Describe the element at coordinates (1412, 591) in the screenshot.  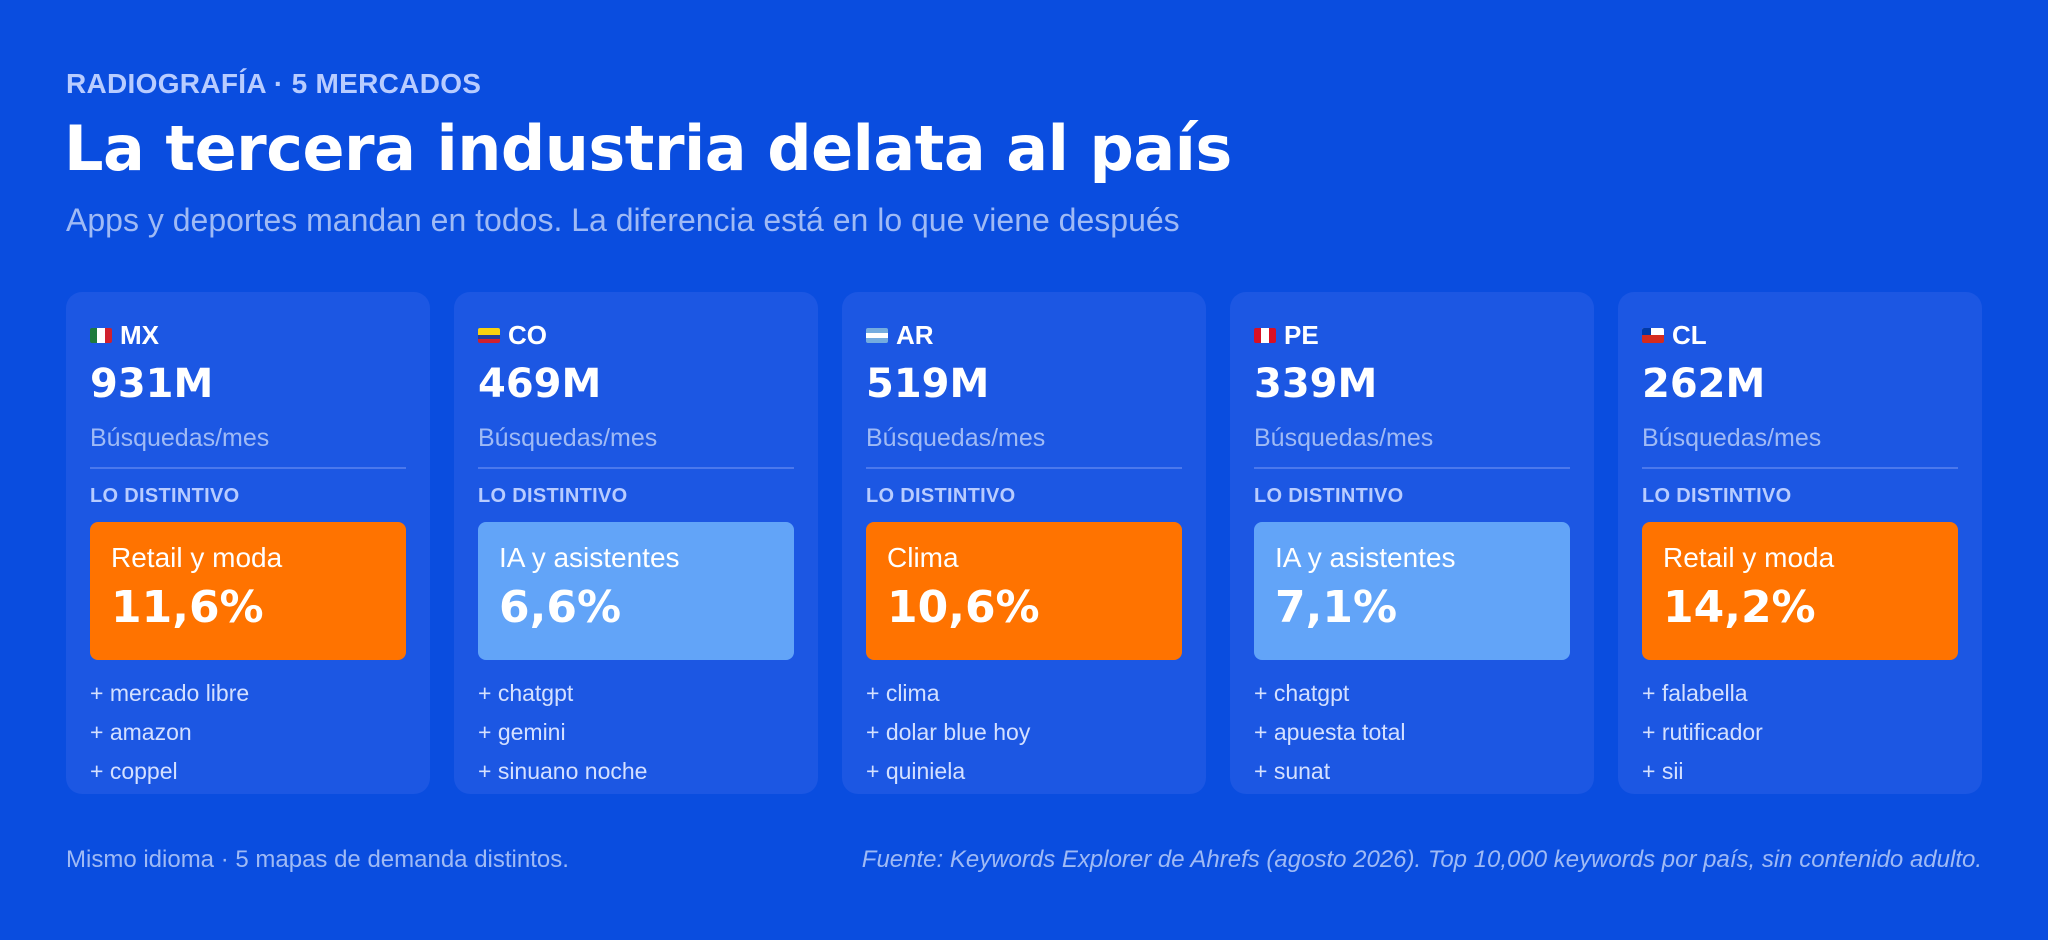
I see `distinct-category-box: IA y asistentes 7,1%` at that location.